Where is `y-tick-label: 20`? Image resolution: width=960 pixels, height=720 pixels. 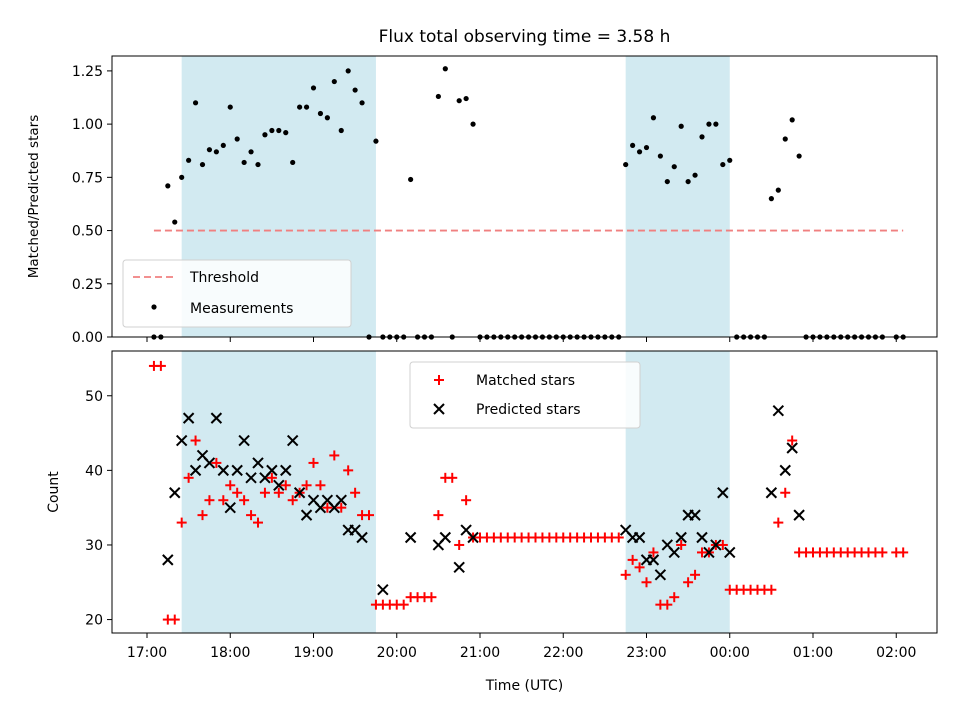
y-tick-label: 20 is located at coordinates (94, 621).